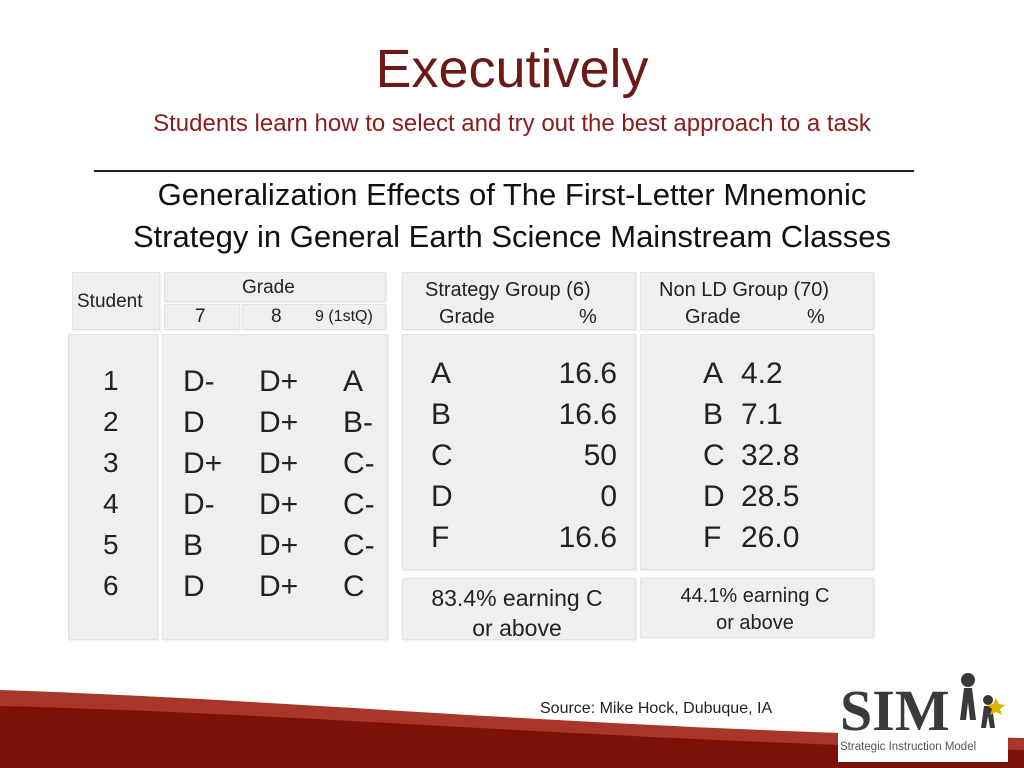  Describe the element at coordinates (512, 69) in the screenshot. I see `slide-title: Executively` at that location.